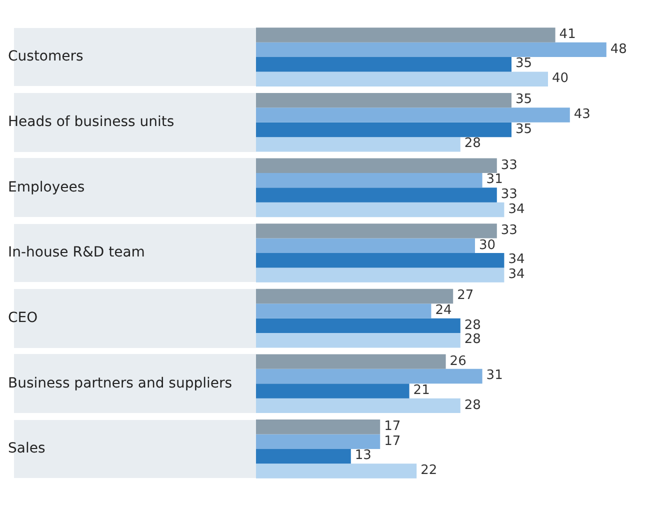  I want to click on data-label: 43, so click(582, 114).